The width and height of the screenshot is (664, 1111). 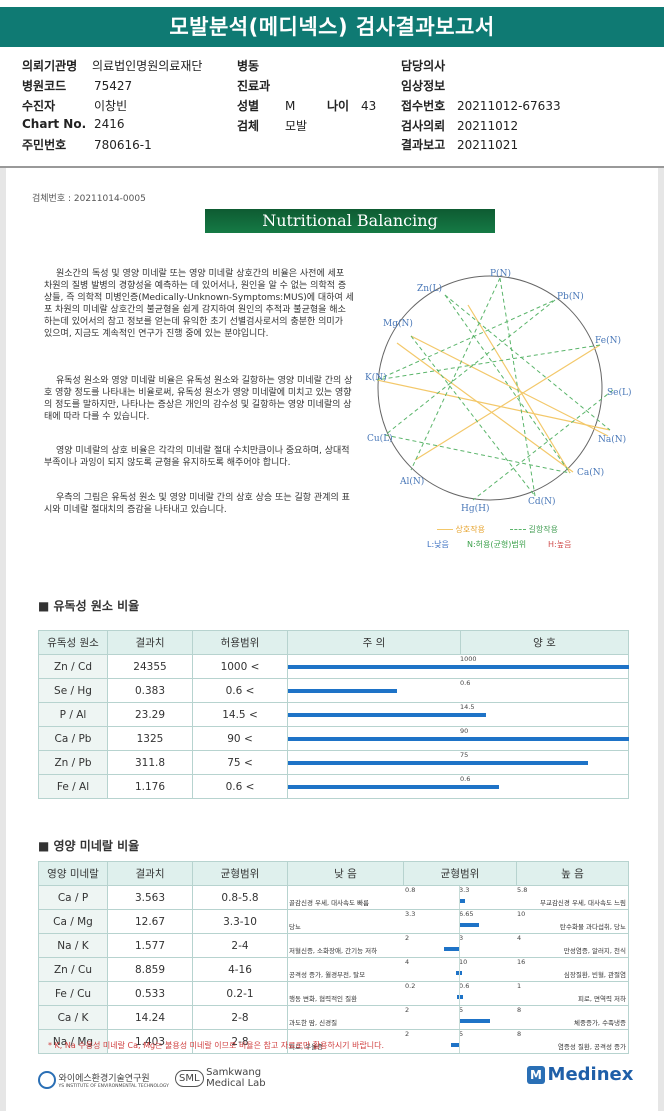 I want to click on clinical-label: 임상정보, so click(x=423, y=86).